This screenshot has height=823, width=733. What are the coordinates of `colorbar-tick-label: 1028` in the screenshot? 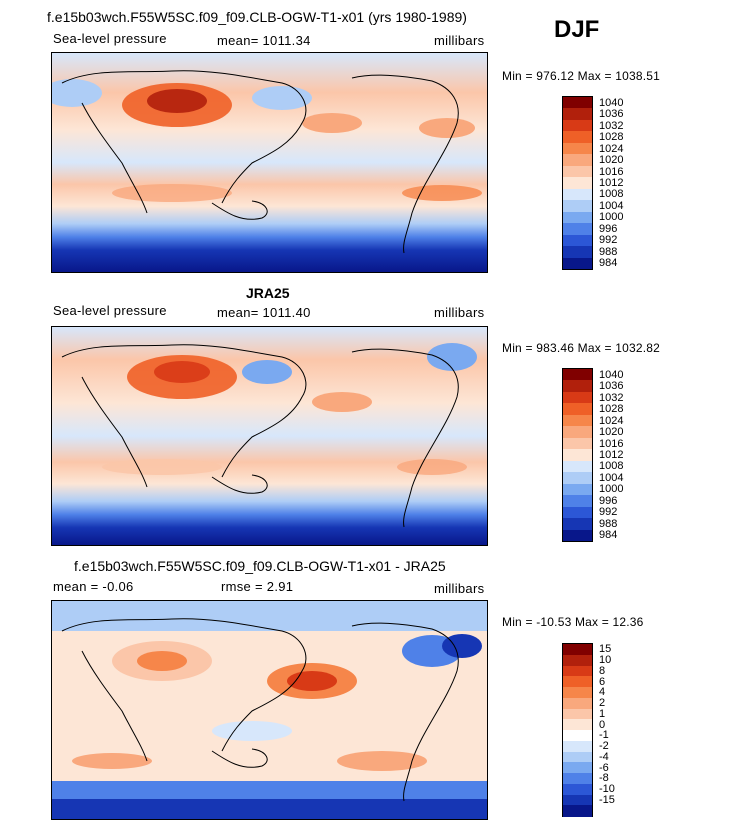 It's located at (611, 137).